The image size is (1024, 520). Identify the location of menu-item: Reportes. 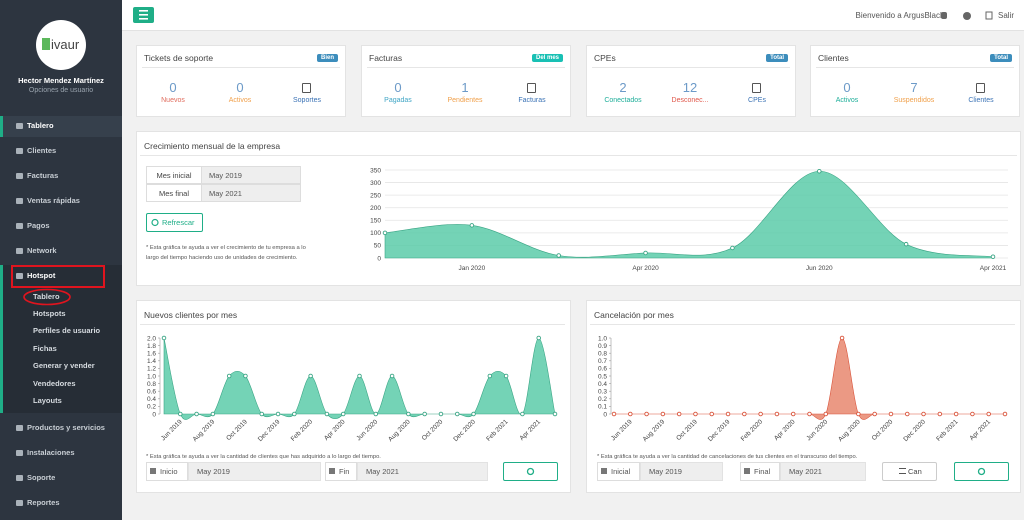
(43, 502).